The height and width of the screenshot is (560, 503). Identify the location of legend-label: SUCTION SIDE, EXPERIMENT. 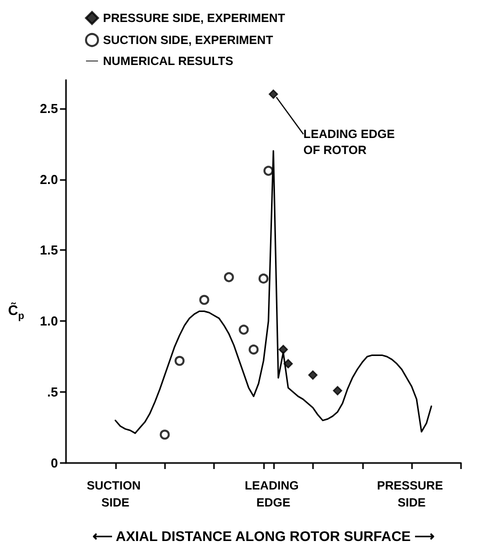
(188, 40).